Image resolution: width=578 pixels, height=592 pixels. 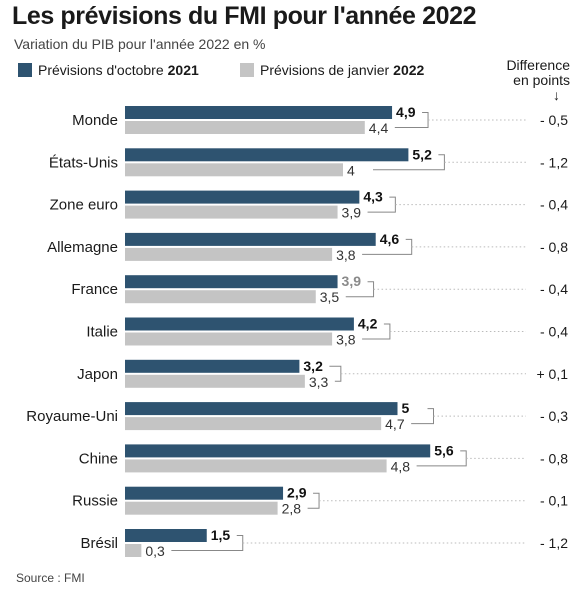 What do you see at coordinates (319, 382) in the screenshot?
I see `value-label-january: 3,3` at bounding box center [319, 382].